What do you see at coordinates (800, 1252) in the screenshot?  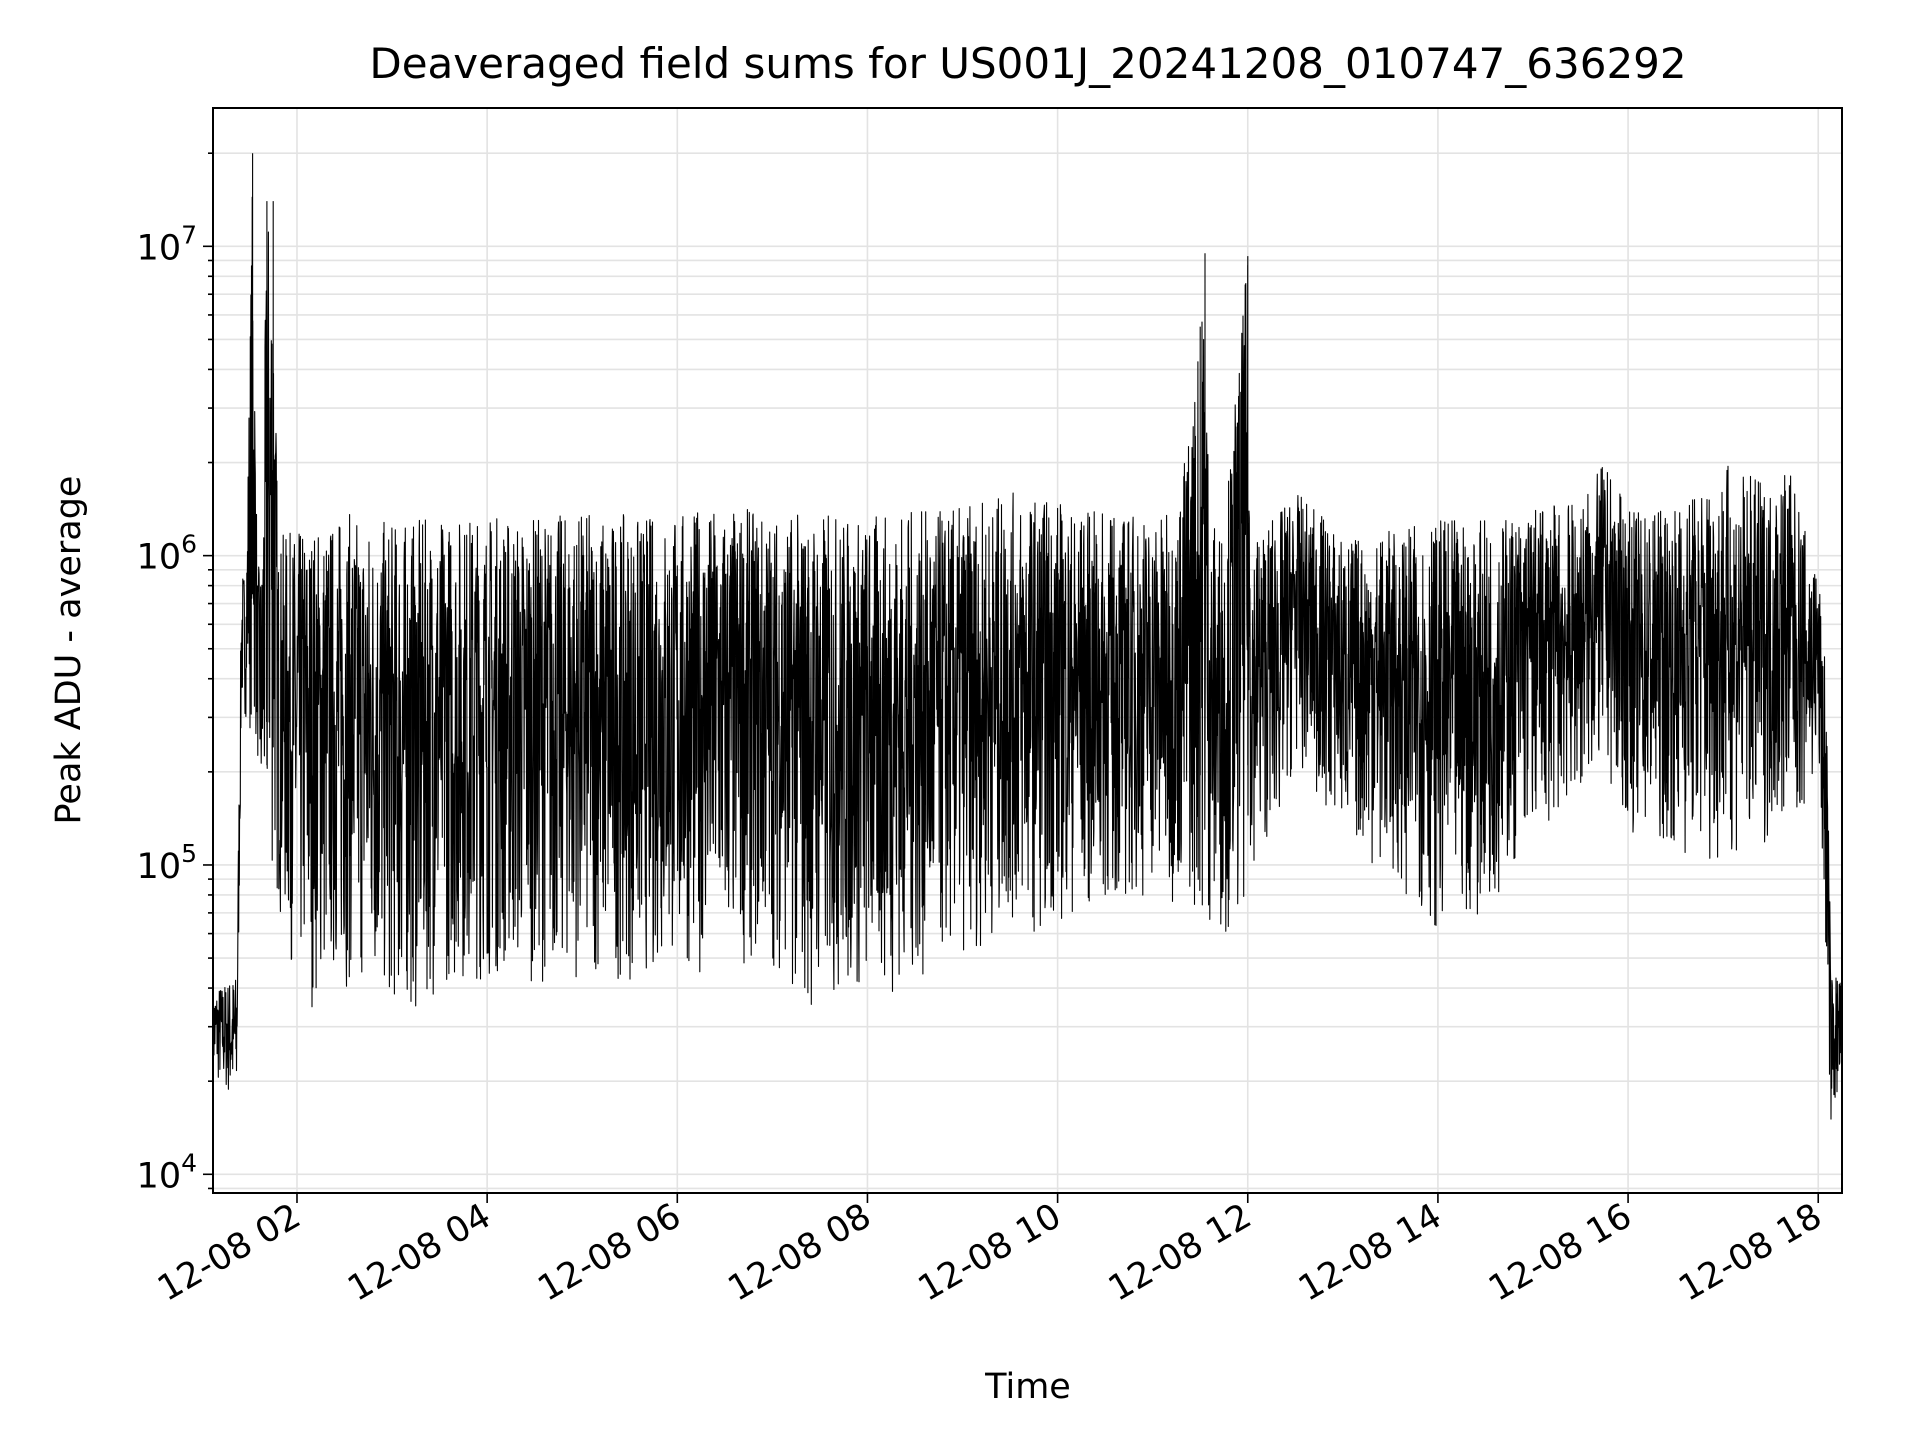 I see `x-tick-label: 12-08 08` at bounding box center [800, 1252].